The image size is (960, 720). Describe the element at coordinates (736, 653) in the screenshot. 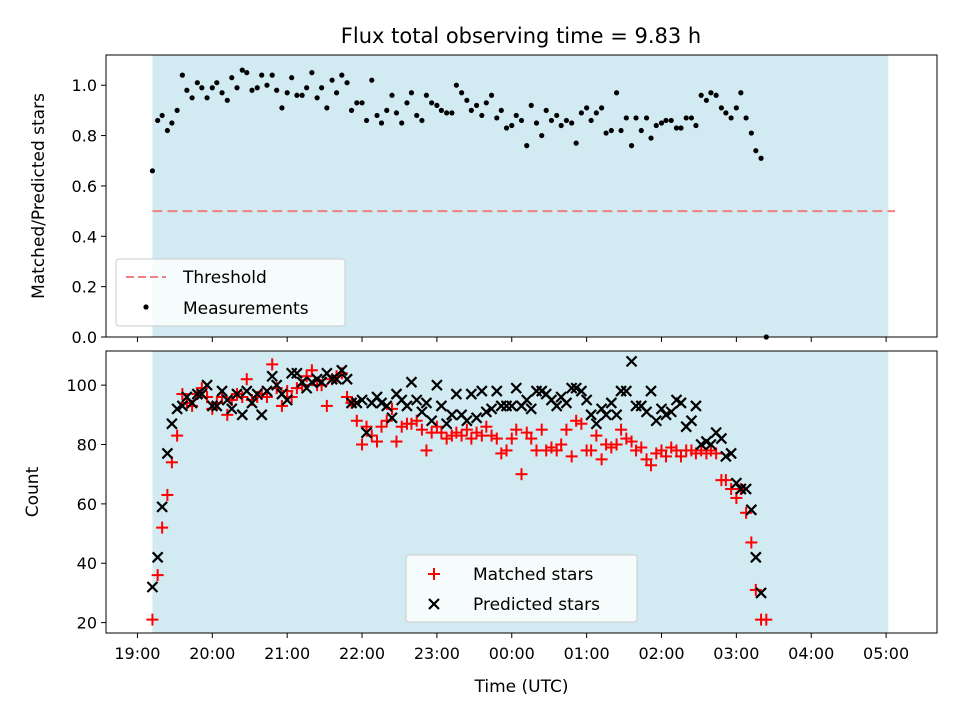

I see `x-tick-label: 03:00` at that location.